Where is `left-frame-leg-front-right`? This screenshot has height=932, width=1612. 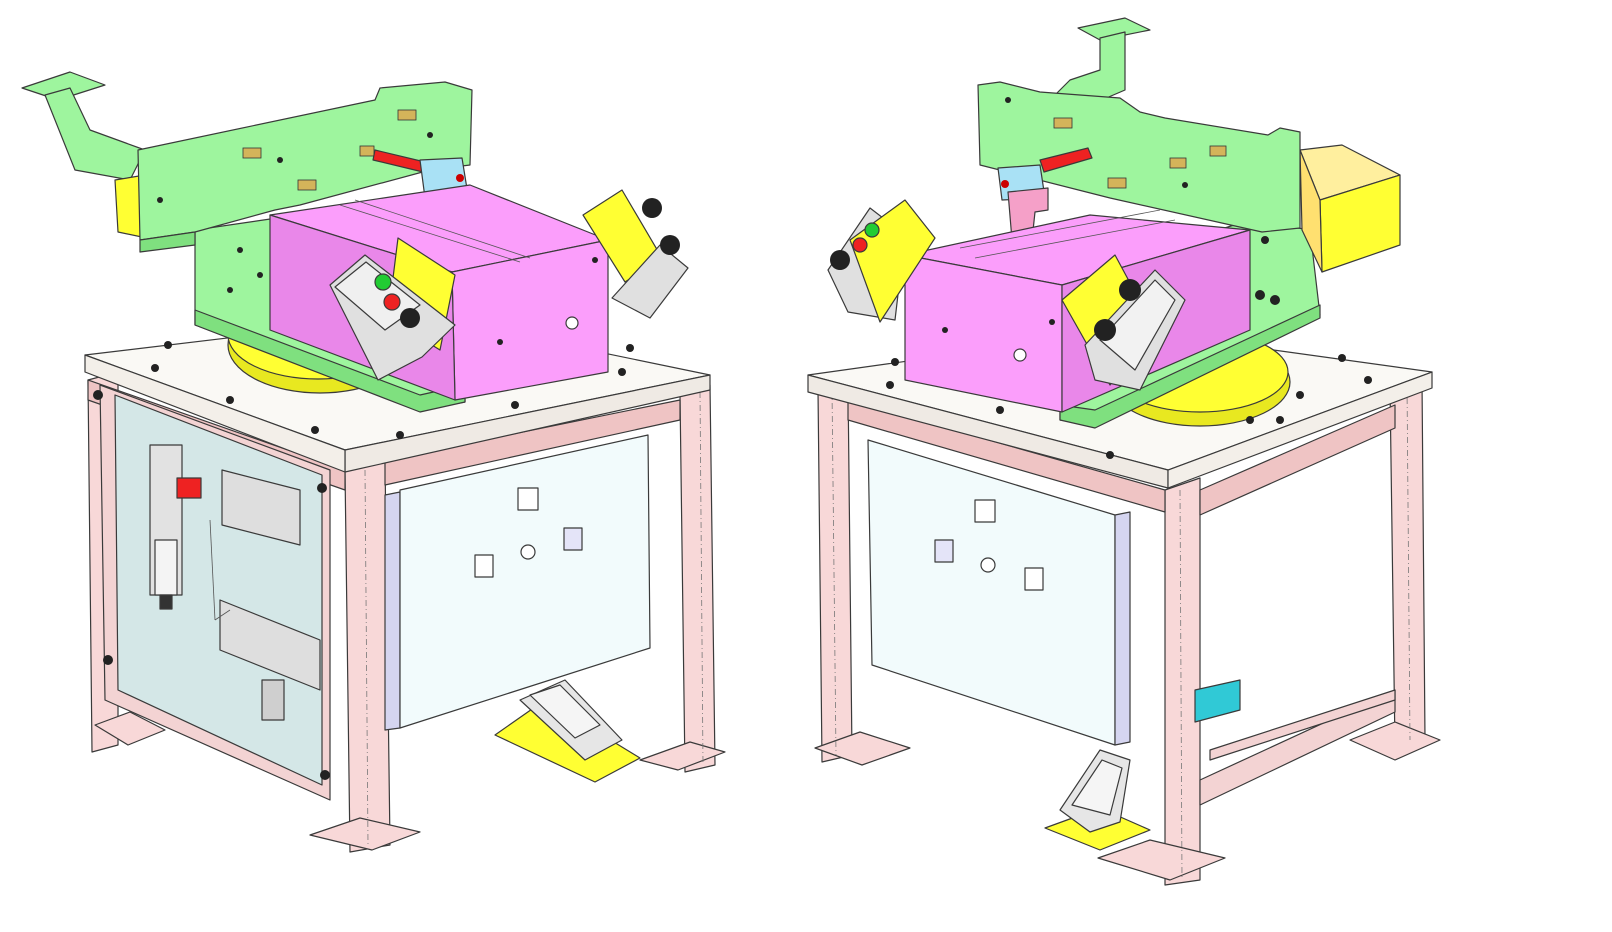
left-frame-leg-front-right is located at coordinates (367, 656).